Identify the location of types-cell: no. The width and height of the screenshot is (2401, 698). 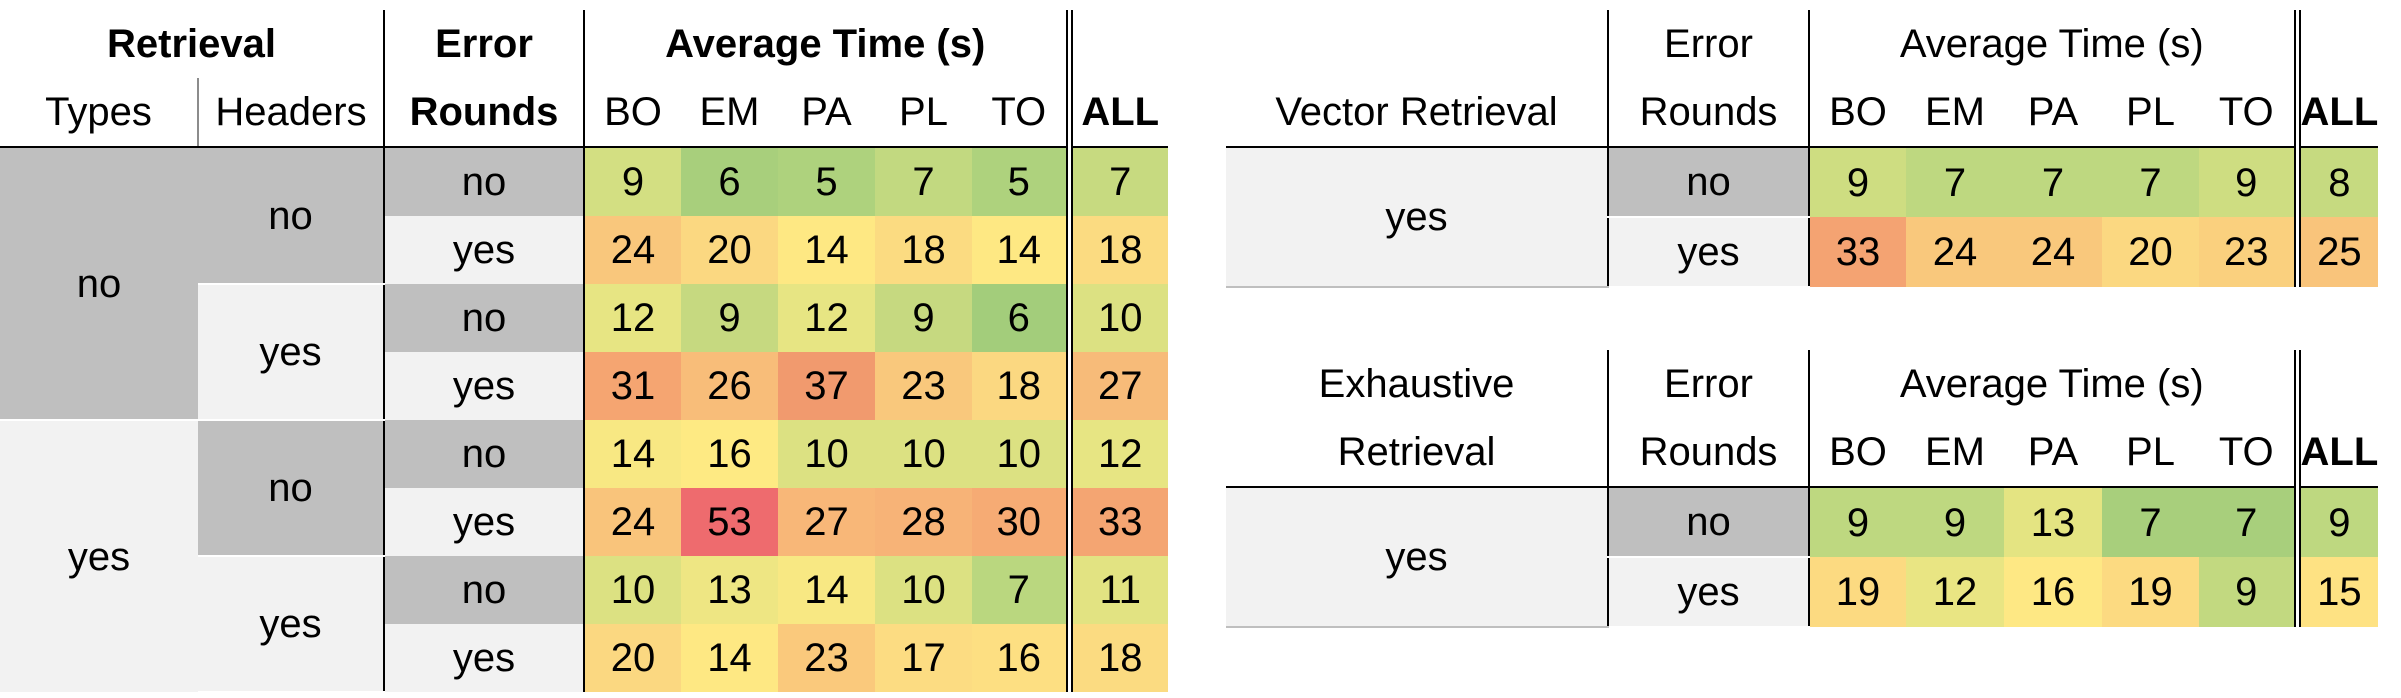
(99, 284).